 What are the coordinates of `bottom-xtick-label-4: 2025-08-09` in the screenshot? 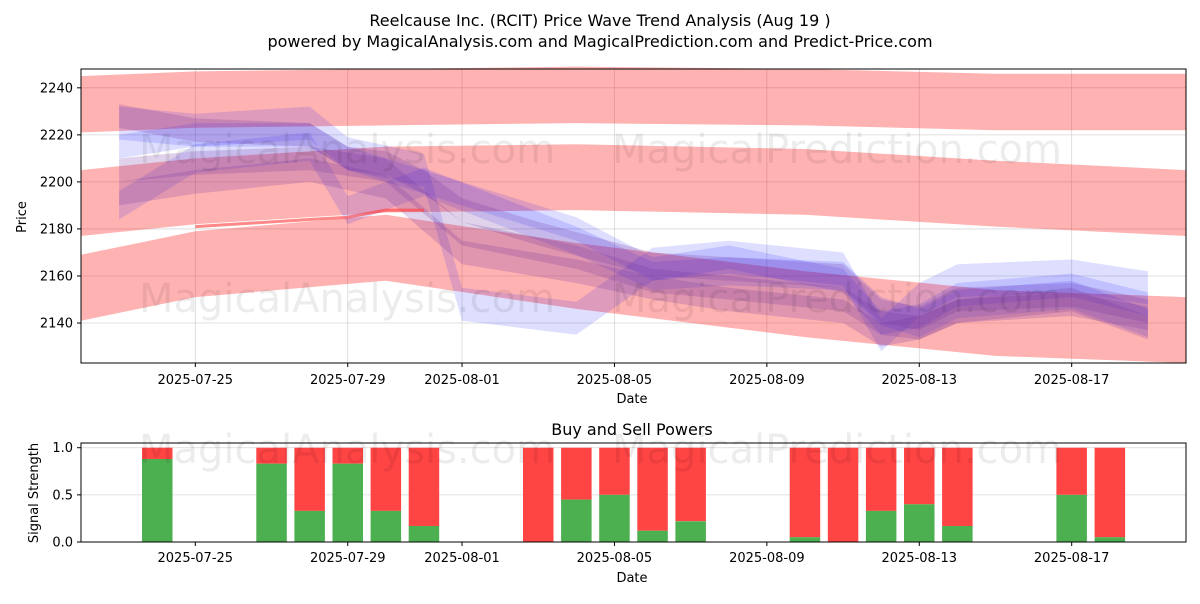 It's located at (767, 558).